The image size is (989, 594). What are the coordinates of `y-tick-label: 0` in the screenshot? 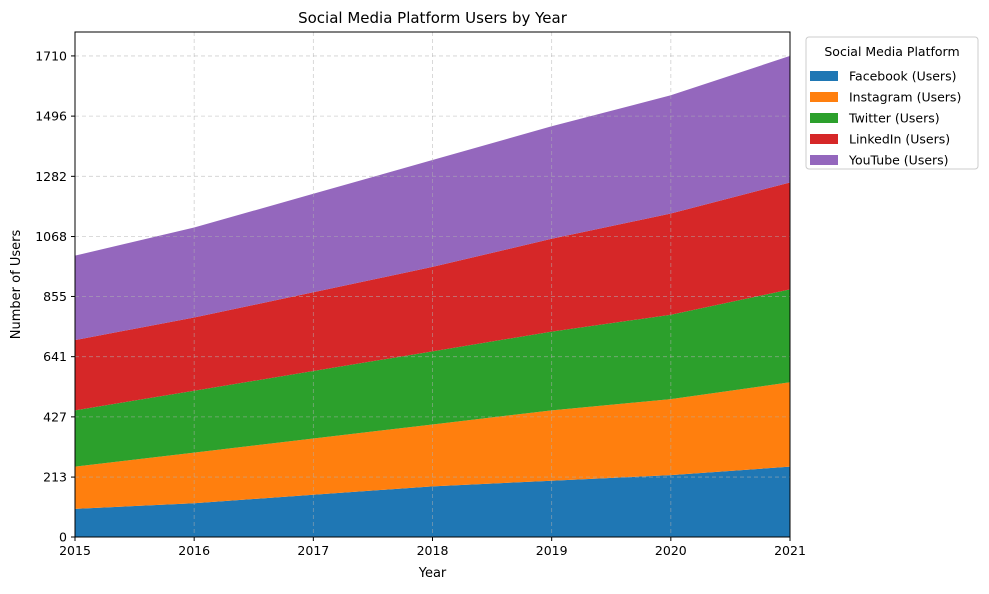 It's located at (63, 537).